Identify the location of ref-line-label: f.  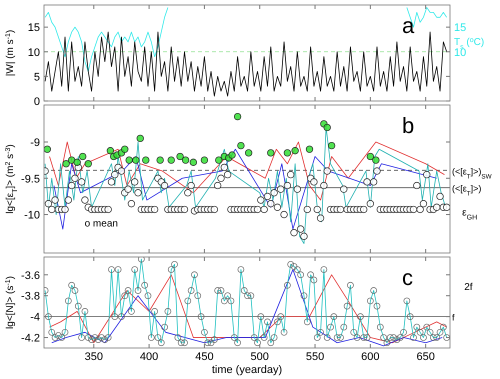
(453, 317).